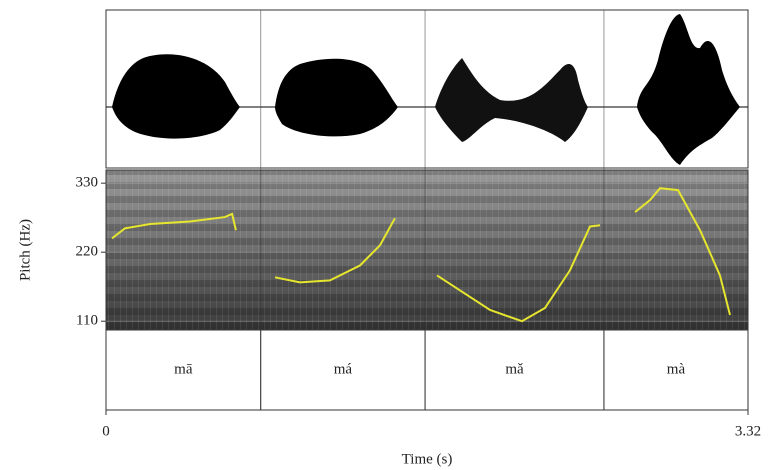 The image size is (771, 470). I want to click on tier-label: mā, so click(183, 369).